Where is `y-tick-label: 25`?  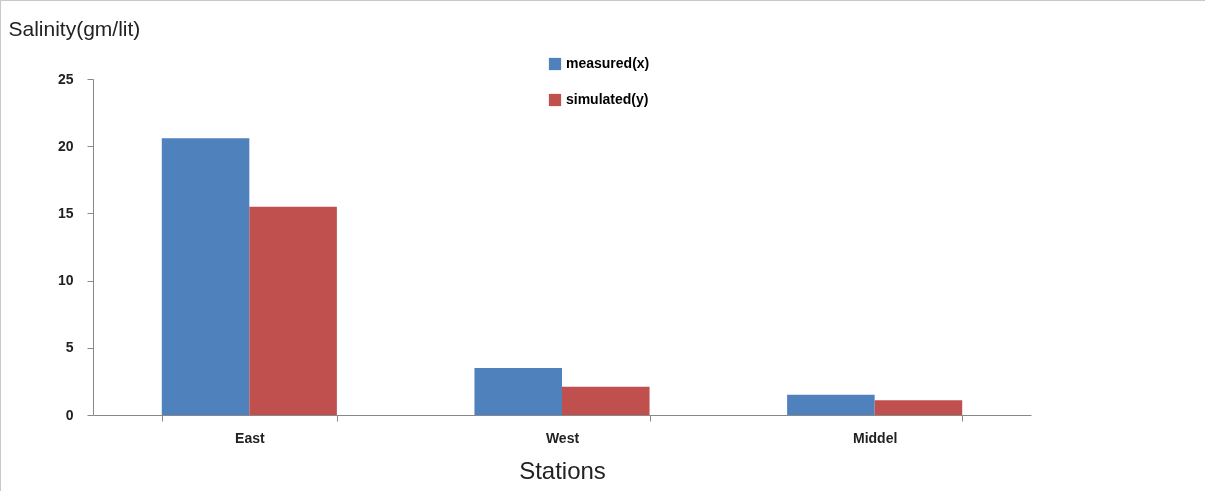 y-tick-label: 25 is located at coordinates (65, 78).